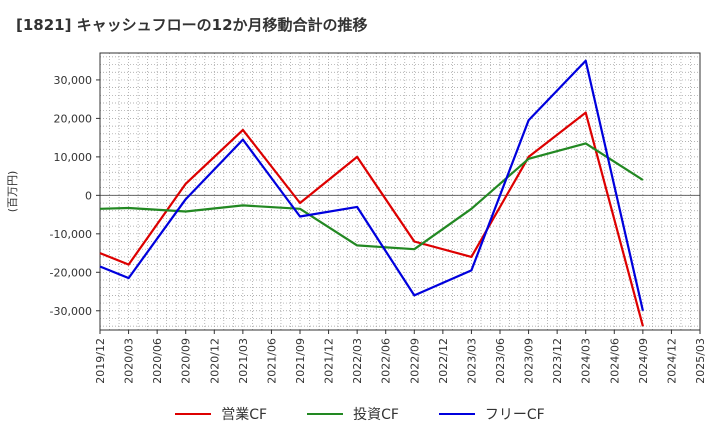 This screenshot has width=720, height=440. I want to click on x-tick-label: 2023/12, so click(557, 361).